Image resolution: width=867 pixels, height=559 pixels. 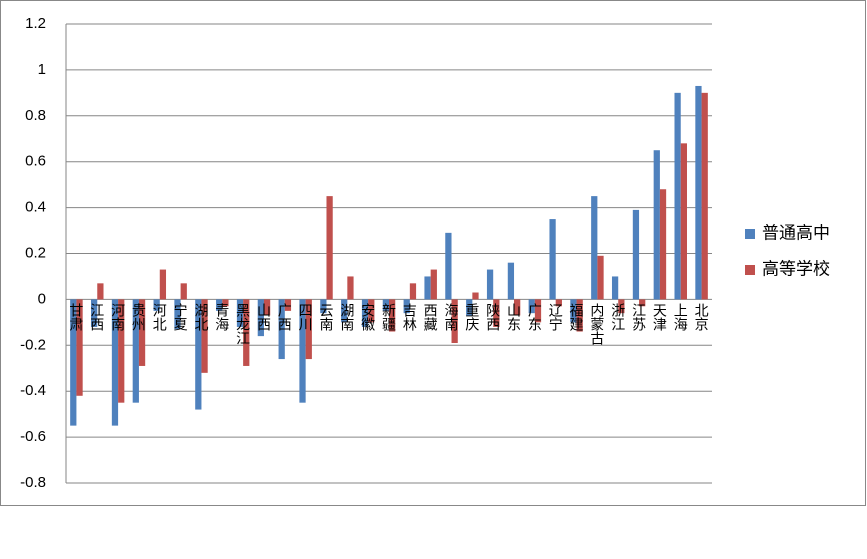 What do you see at coordinates (597, 324) in the screenshot?
I see `x-tick-label: 内蒙古` at bounding box center [597, 324].